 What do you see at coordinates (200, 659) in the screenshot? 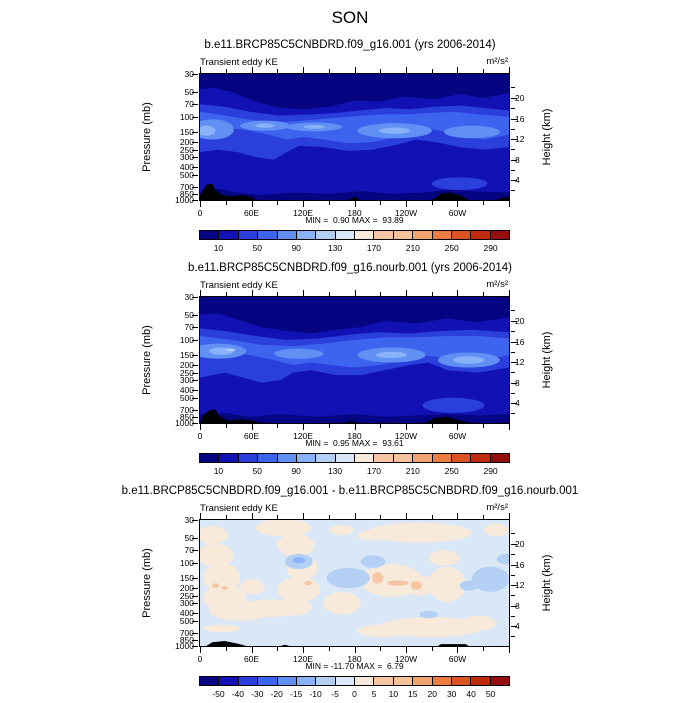
I see `lon-tick-label: 0` at bounding box center [200, 659].